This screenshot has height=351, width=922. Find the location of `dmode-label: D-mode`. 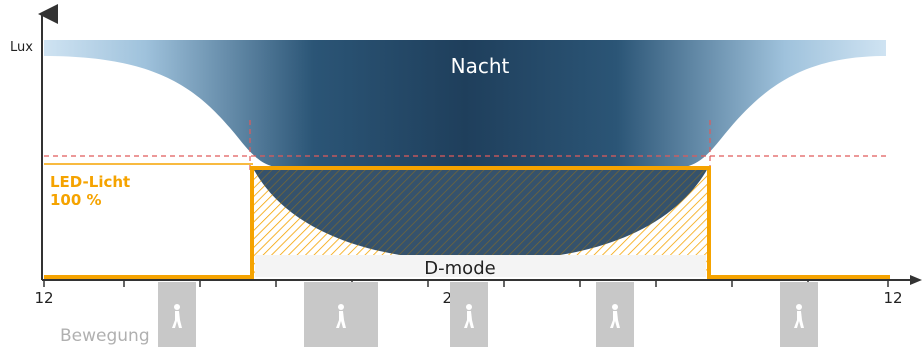

dmode-label: D-mode is located at coordinates (459, 268).